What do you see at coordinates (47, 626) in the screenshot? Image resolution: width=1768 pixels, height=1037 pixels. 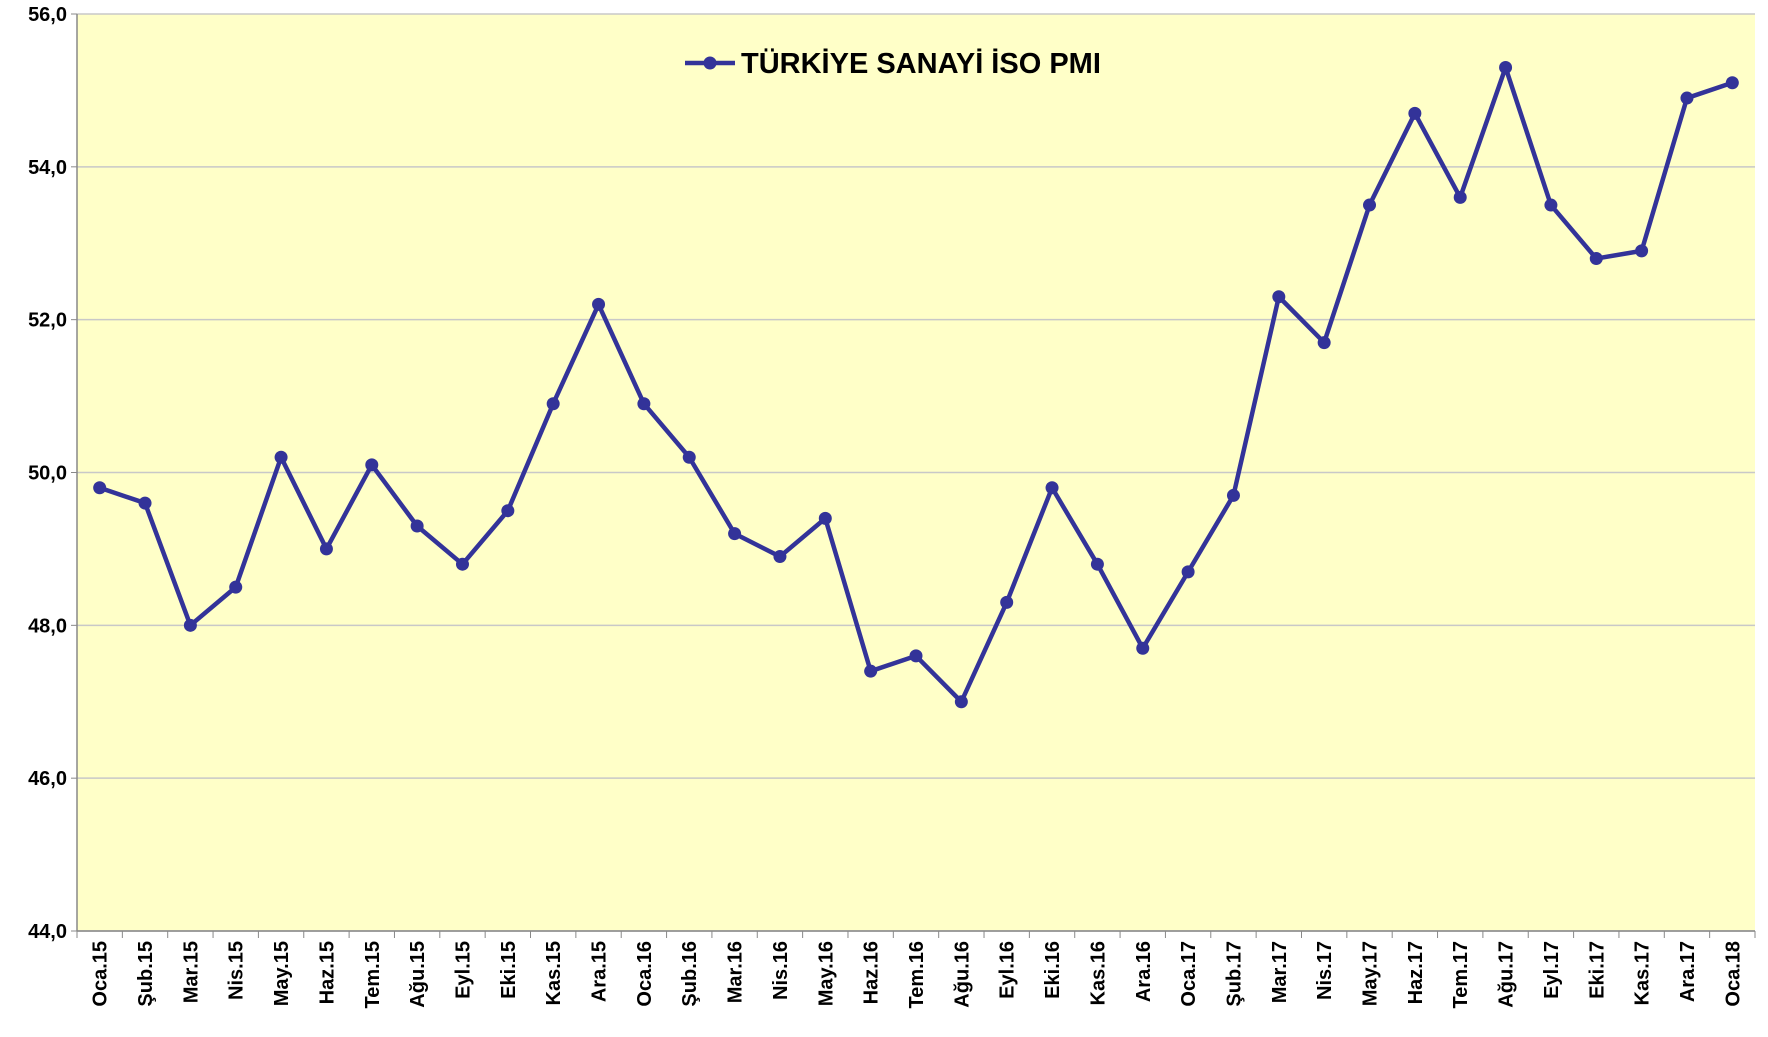 I see `y-tick-label: 48,0` at bounding box center [47, 626].